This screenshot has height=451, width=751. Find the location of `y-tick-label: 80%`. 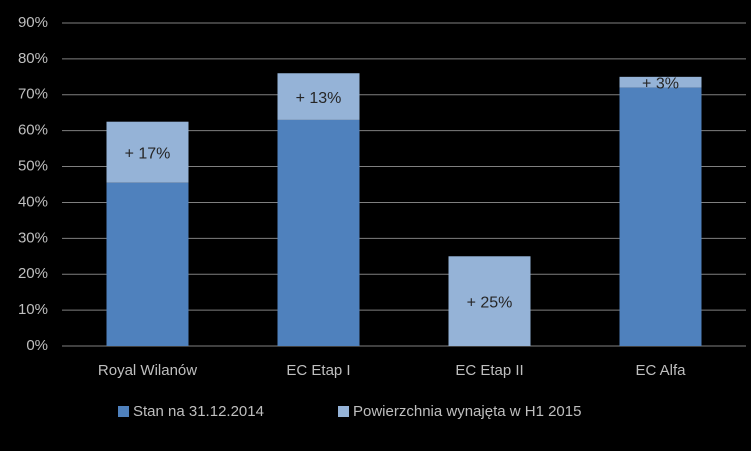

y-tick-label: 80% is located at coordinates (33, 58).